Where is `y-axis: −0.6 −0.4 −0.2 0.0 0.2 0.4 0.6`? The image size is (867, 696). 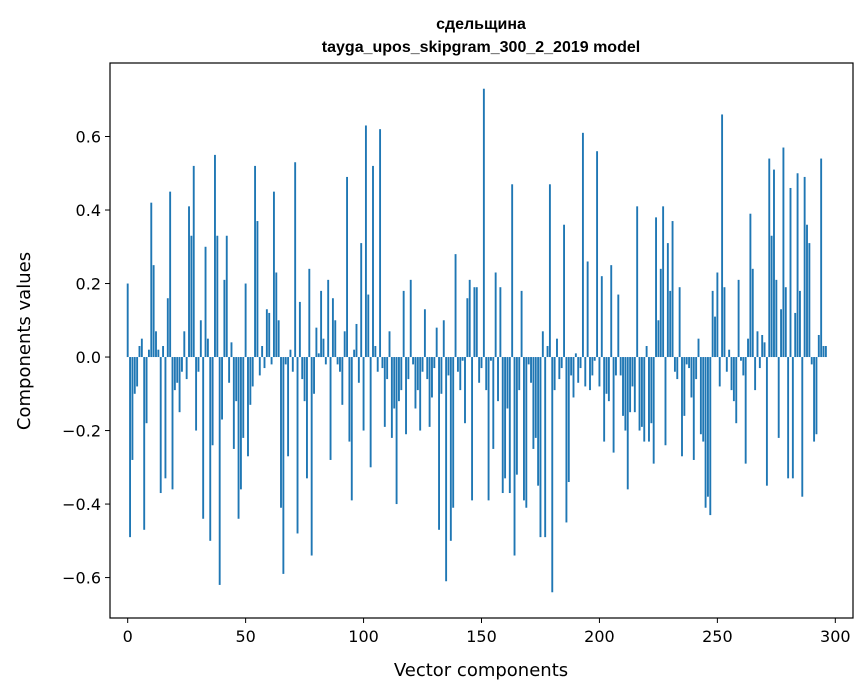 y-axis: −0.6 −0.4 −0.2 0.0 0.2 0.4 0.6 is located at coordinates (86, 358).